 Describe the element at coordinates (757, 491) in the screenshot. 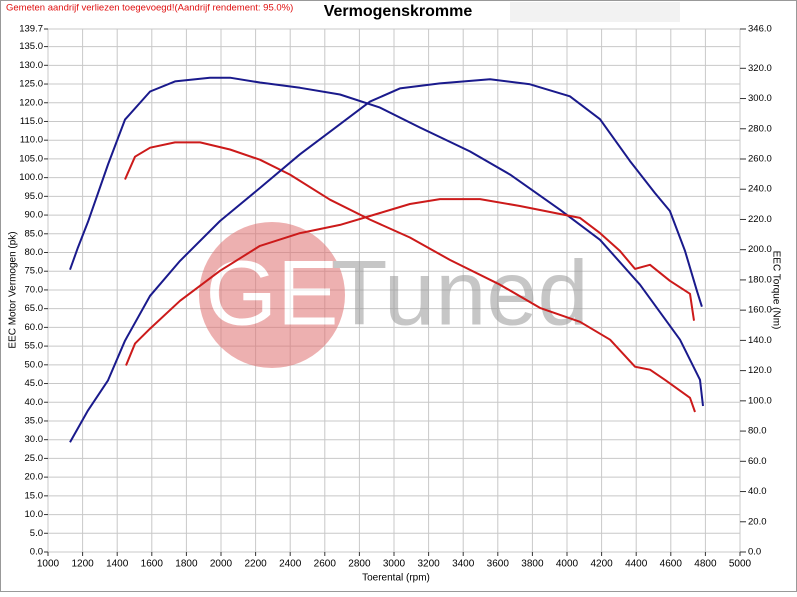

I see `y2-tick-label: 40.0` at that location.